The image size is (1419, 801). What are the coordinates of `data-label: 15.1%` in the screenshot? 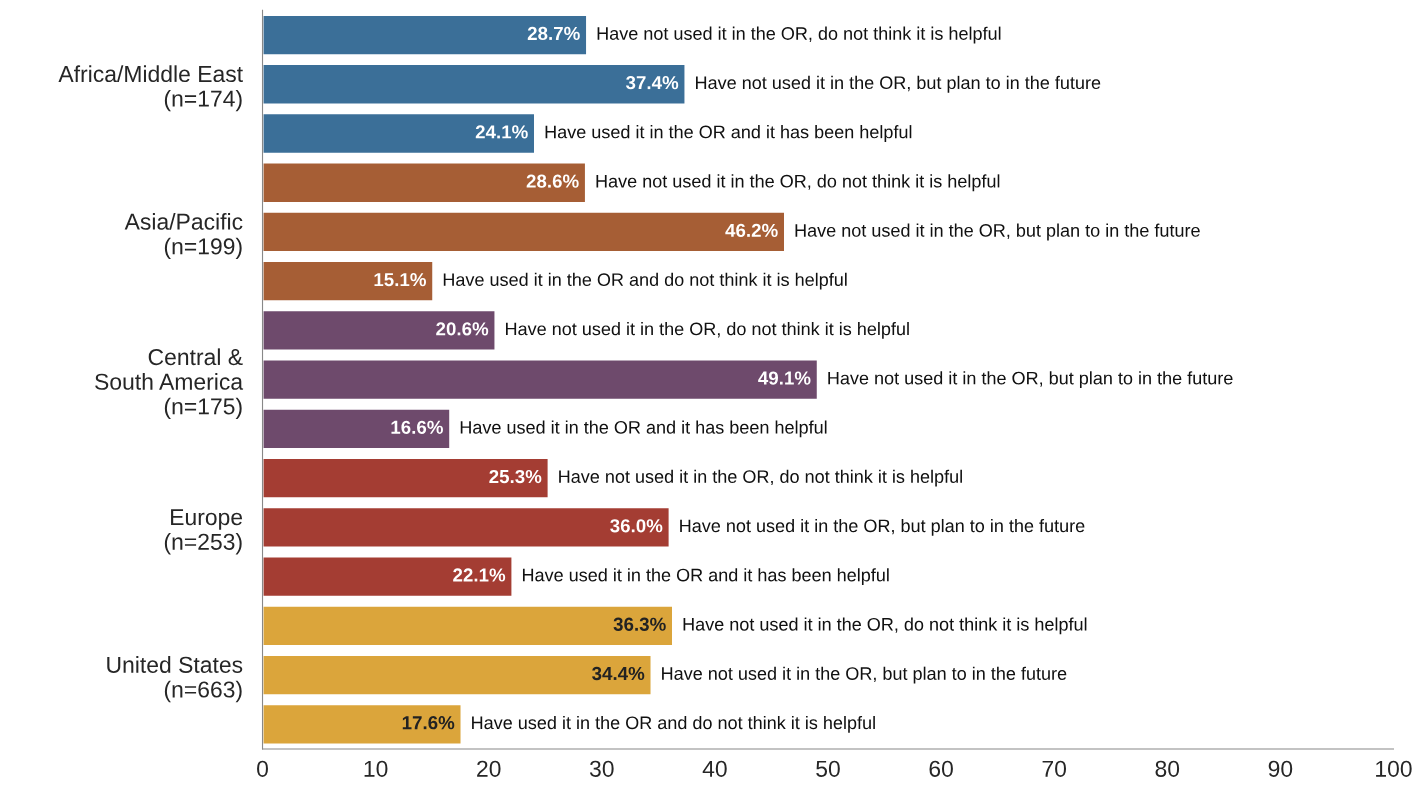 It's located at (400, 280).